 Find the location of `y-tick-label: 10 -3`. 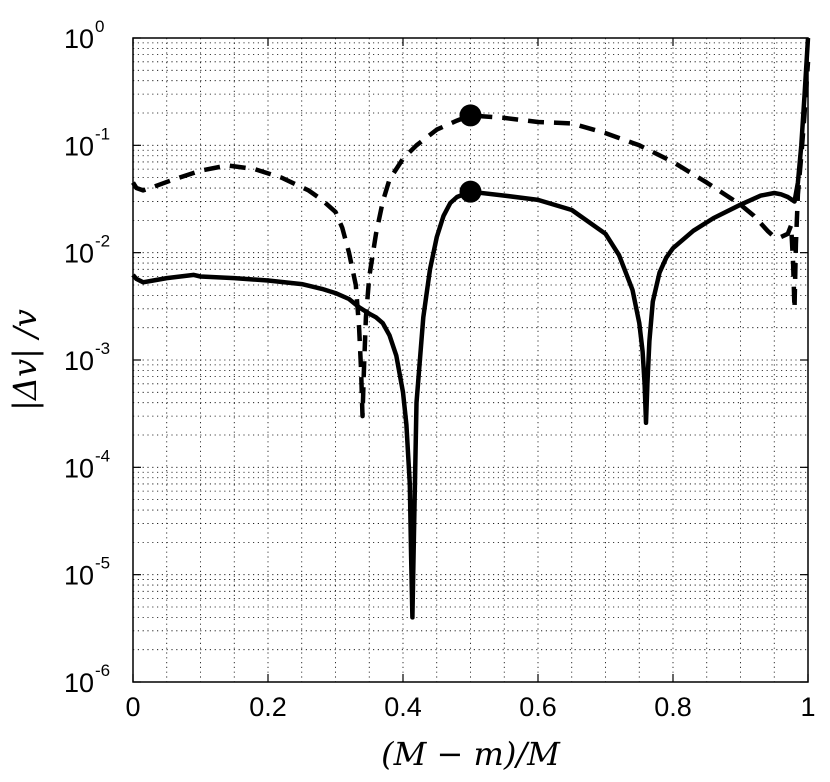

y-tick-label: 10 -3 is located at coordinates (87, 357).